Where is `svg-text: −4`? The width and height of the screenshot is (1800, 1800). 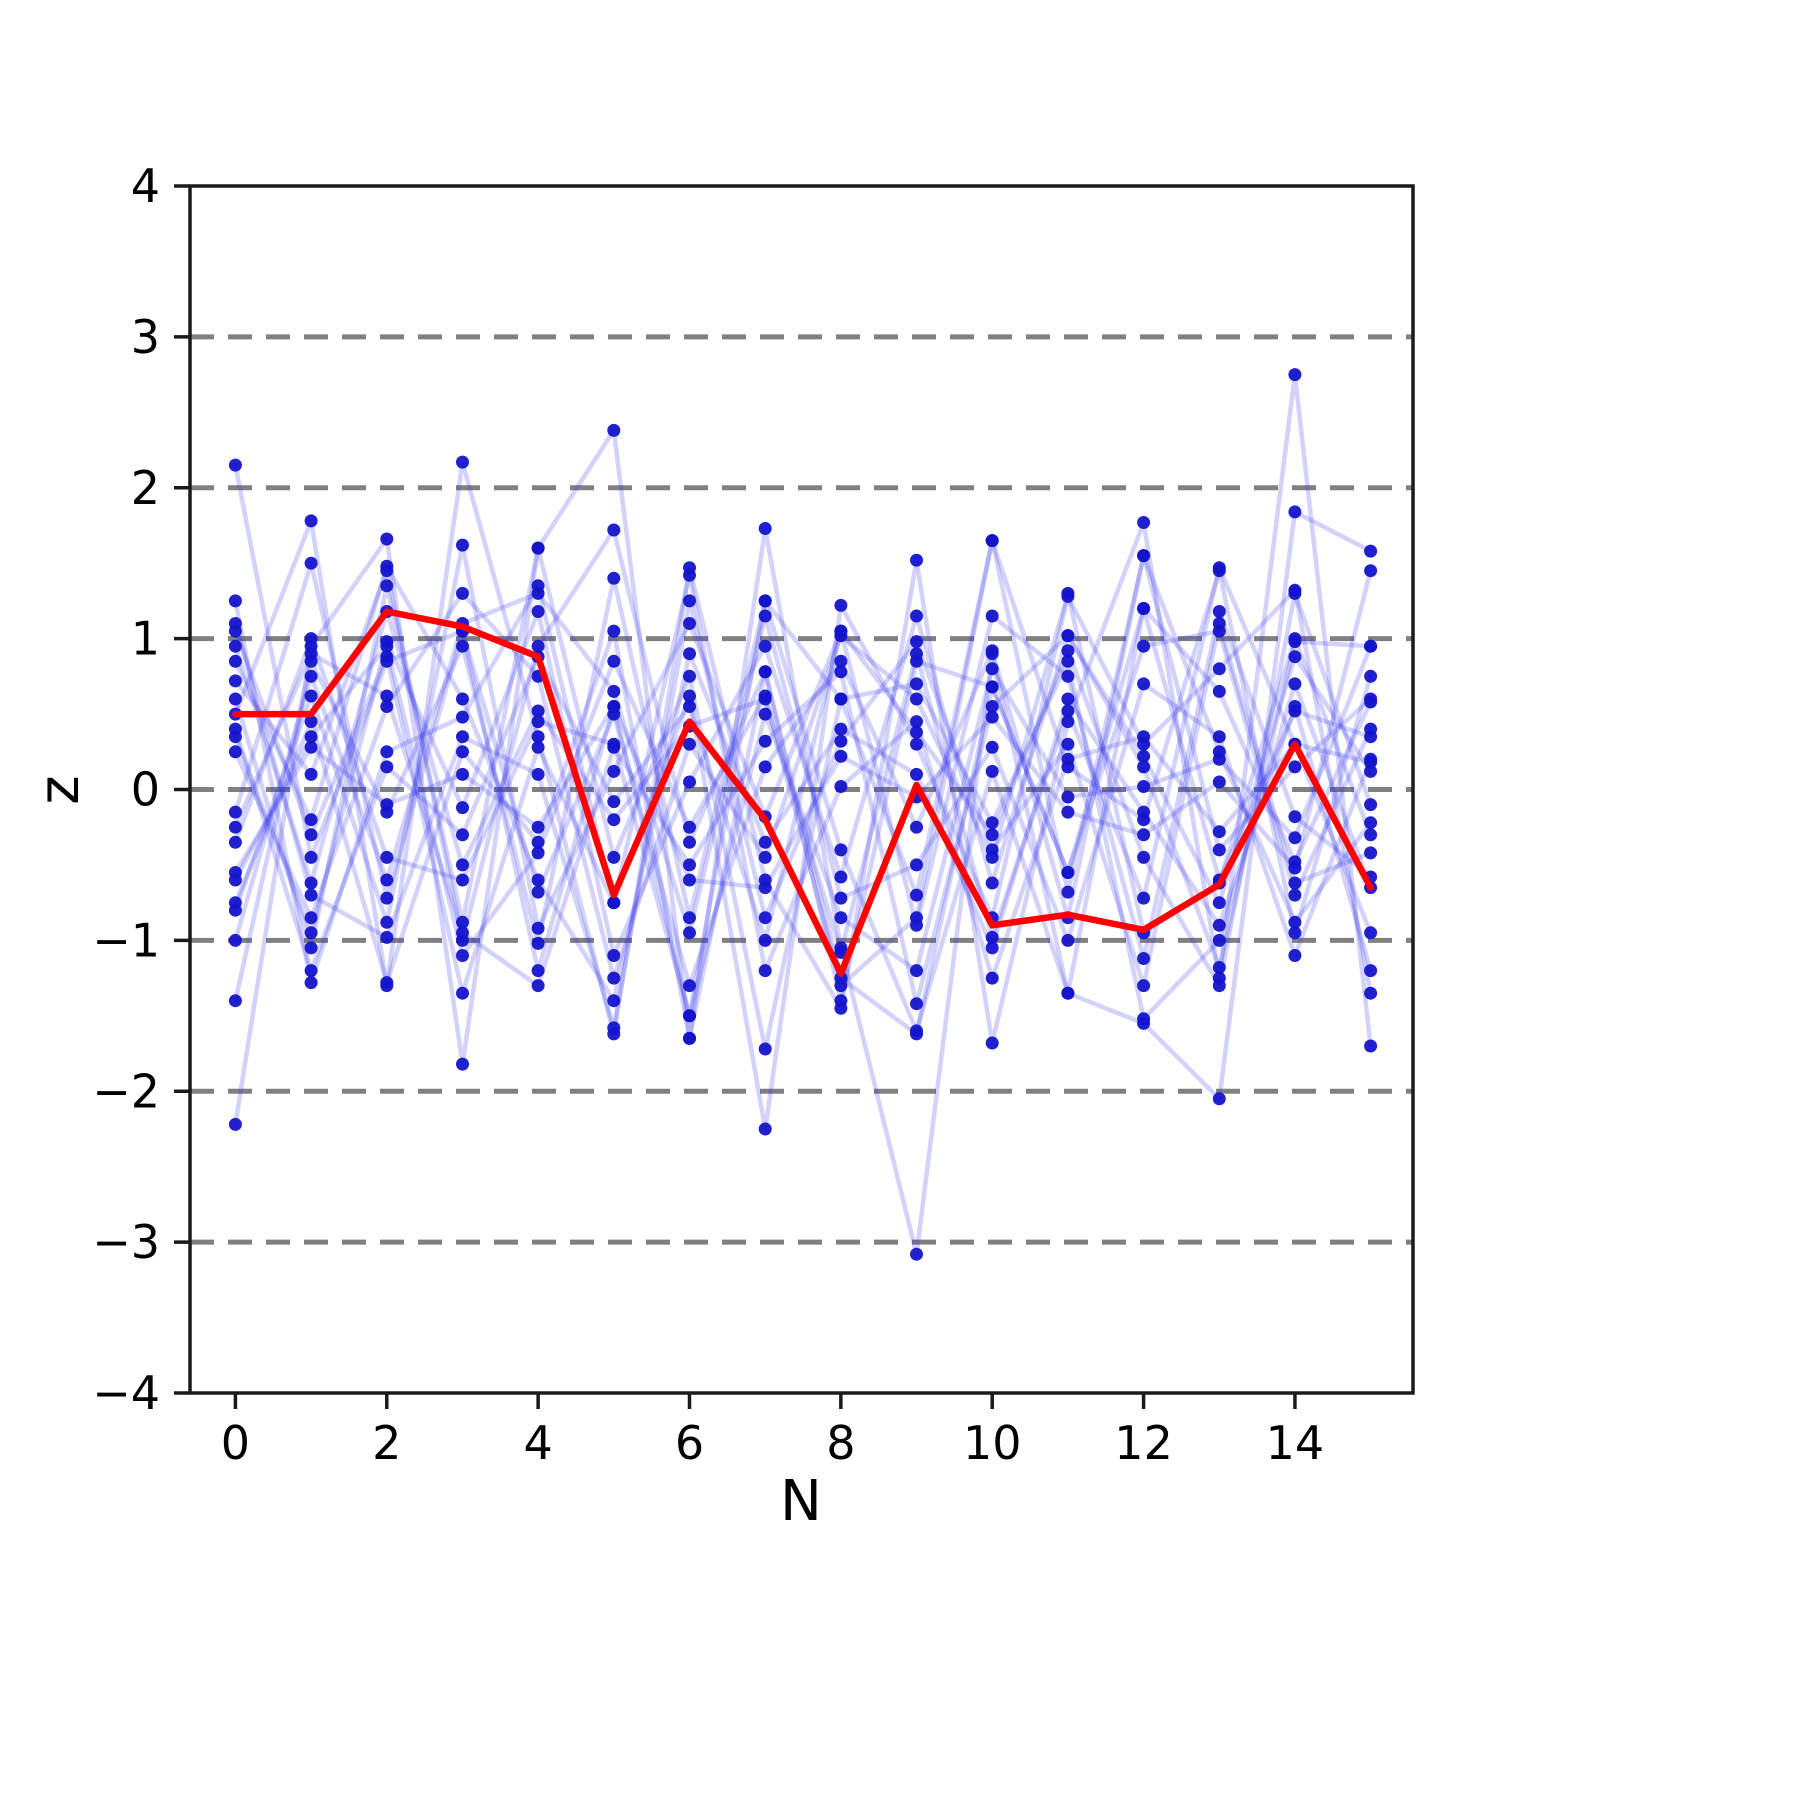
svg-text: −4 is located at coordinates (126, 1393).